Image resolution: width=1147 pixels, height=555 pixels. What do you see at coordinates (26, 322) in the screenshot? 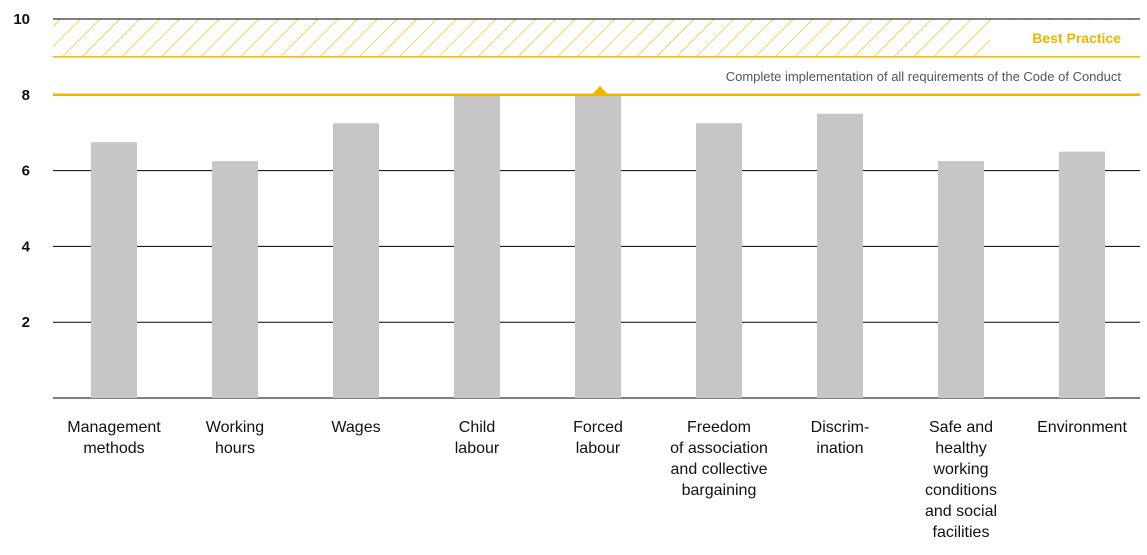
I see `y-tick-label-2: 2` at bounding box center [26, 322].